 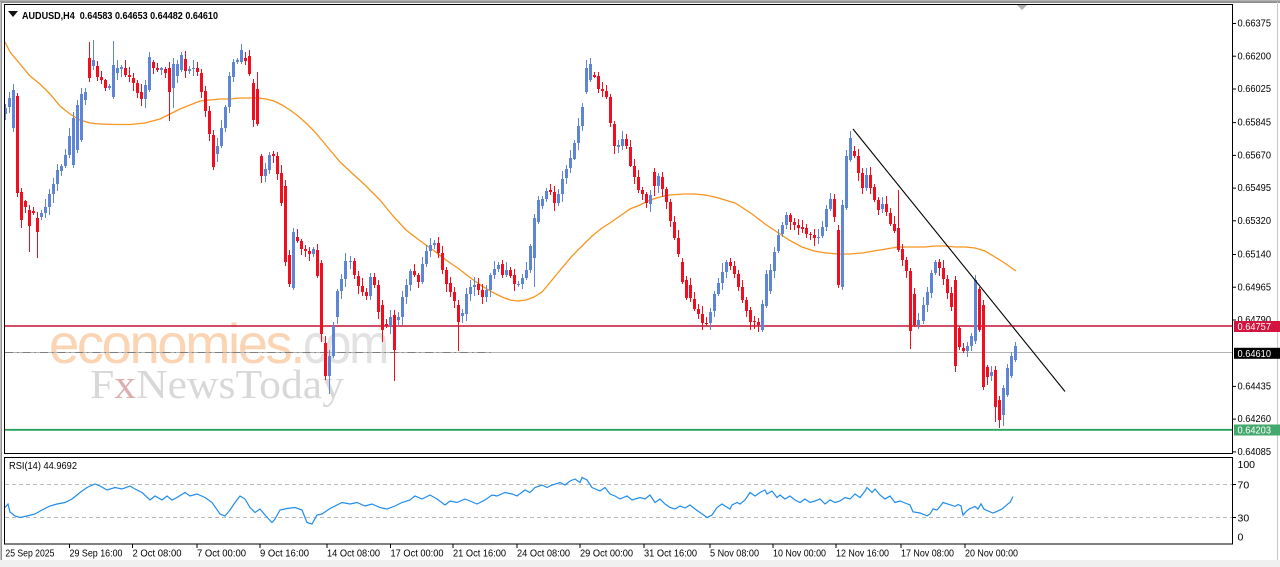 What do you see at coordinates (479, 554) in the screenshot?
I see `svg-text: 21 Oct 16:00` at bounding box center [479, 554].